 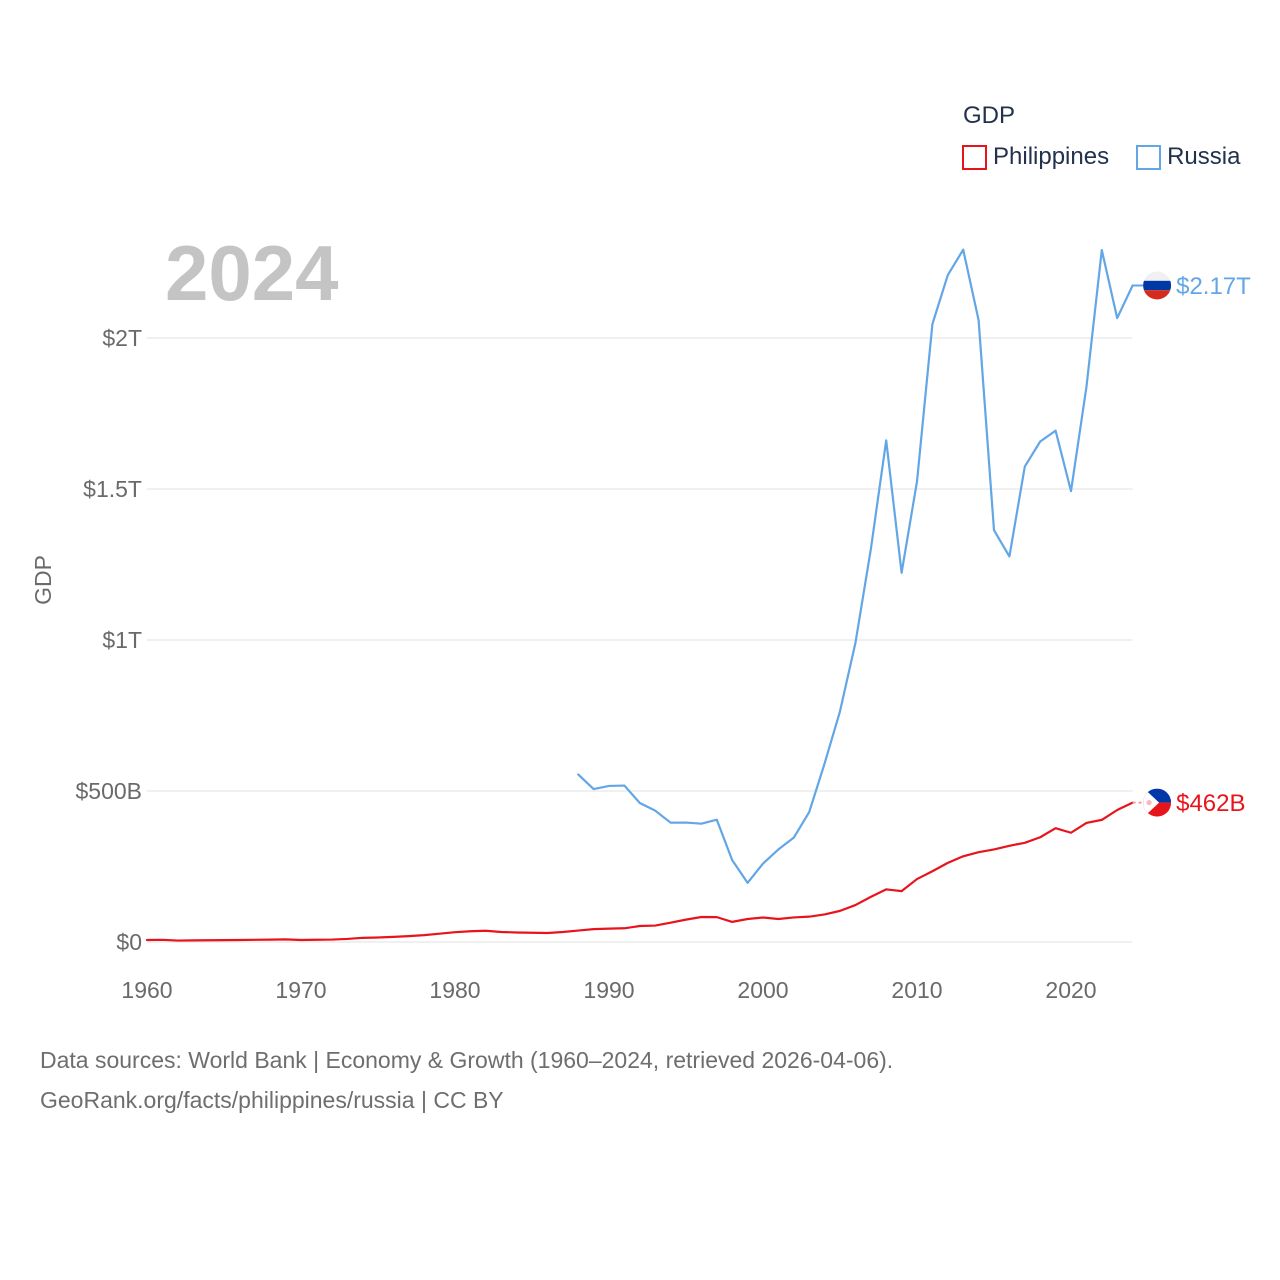 I want to click on russia-flag-icon, so click(x=1157, y=285).